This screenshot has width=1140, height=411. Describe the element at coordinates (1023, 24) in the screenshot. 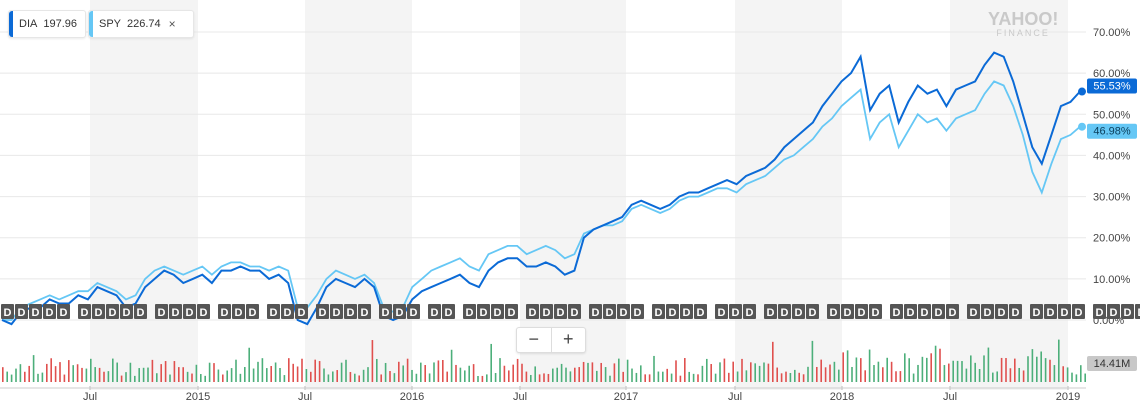

I see `yahoo-finance-logo: YAHOO! FINANCE` at that location.